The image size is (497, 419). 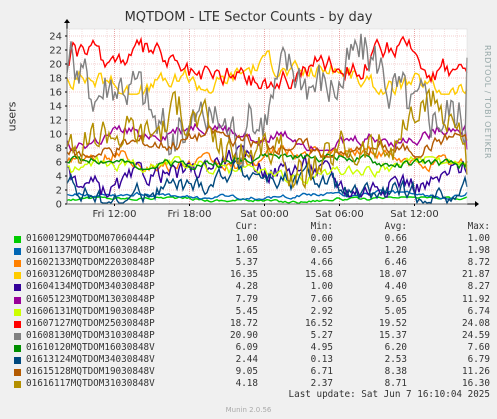 I want to click on legend-series-name: 01606131MQTDOM19030848P, so click(x=90, y=311).